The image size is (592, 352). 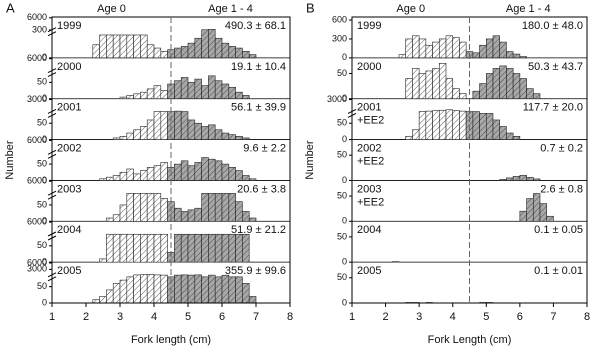 I want to click on annotation: 490.3 ± 68.1, so click(x=255, y=26).